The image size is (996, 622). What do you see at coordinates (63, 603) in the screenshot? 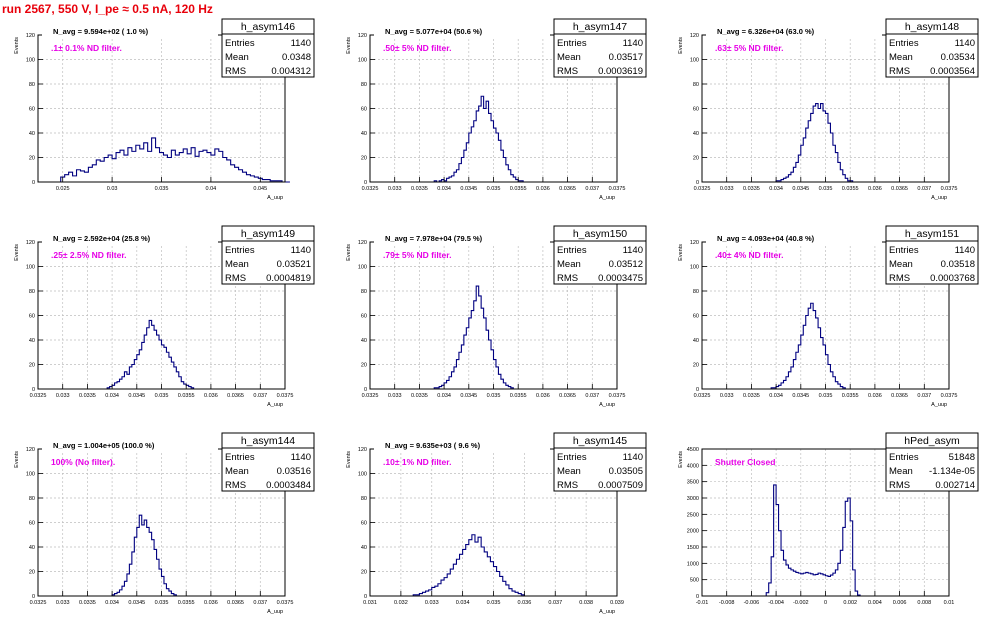
I see `x-tick-label: 0.033` at bounding box center [63, 603].